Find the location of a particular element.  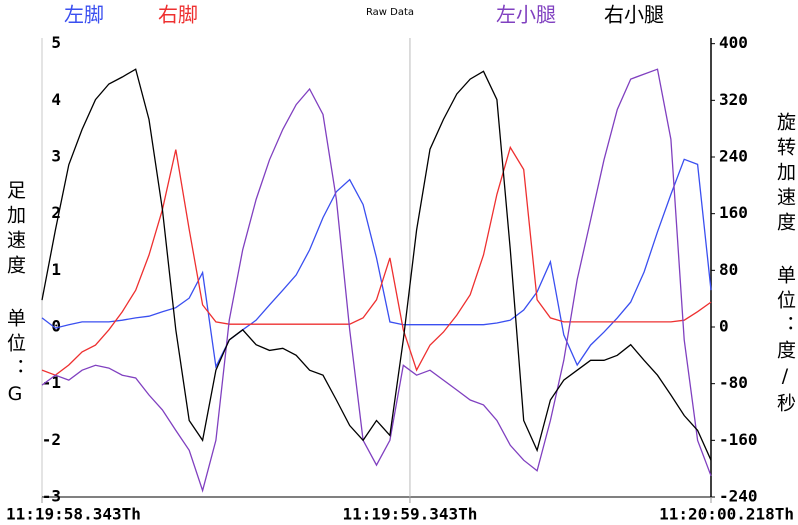

y2-tick-label: -80 is located at coordinates (733, 382).